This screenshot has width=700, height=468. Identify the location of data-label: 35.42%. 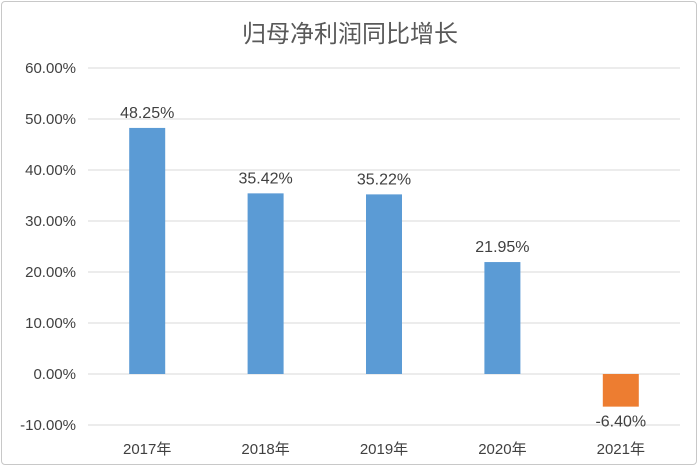
(265, 178).